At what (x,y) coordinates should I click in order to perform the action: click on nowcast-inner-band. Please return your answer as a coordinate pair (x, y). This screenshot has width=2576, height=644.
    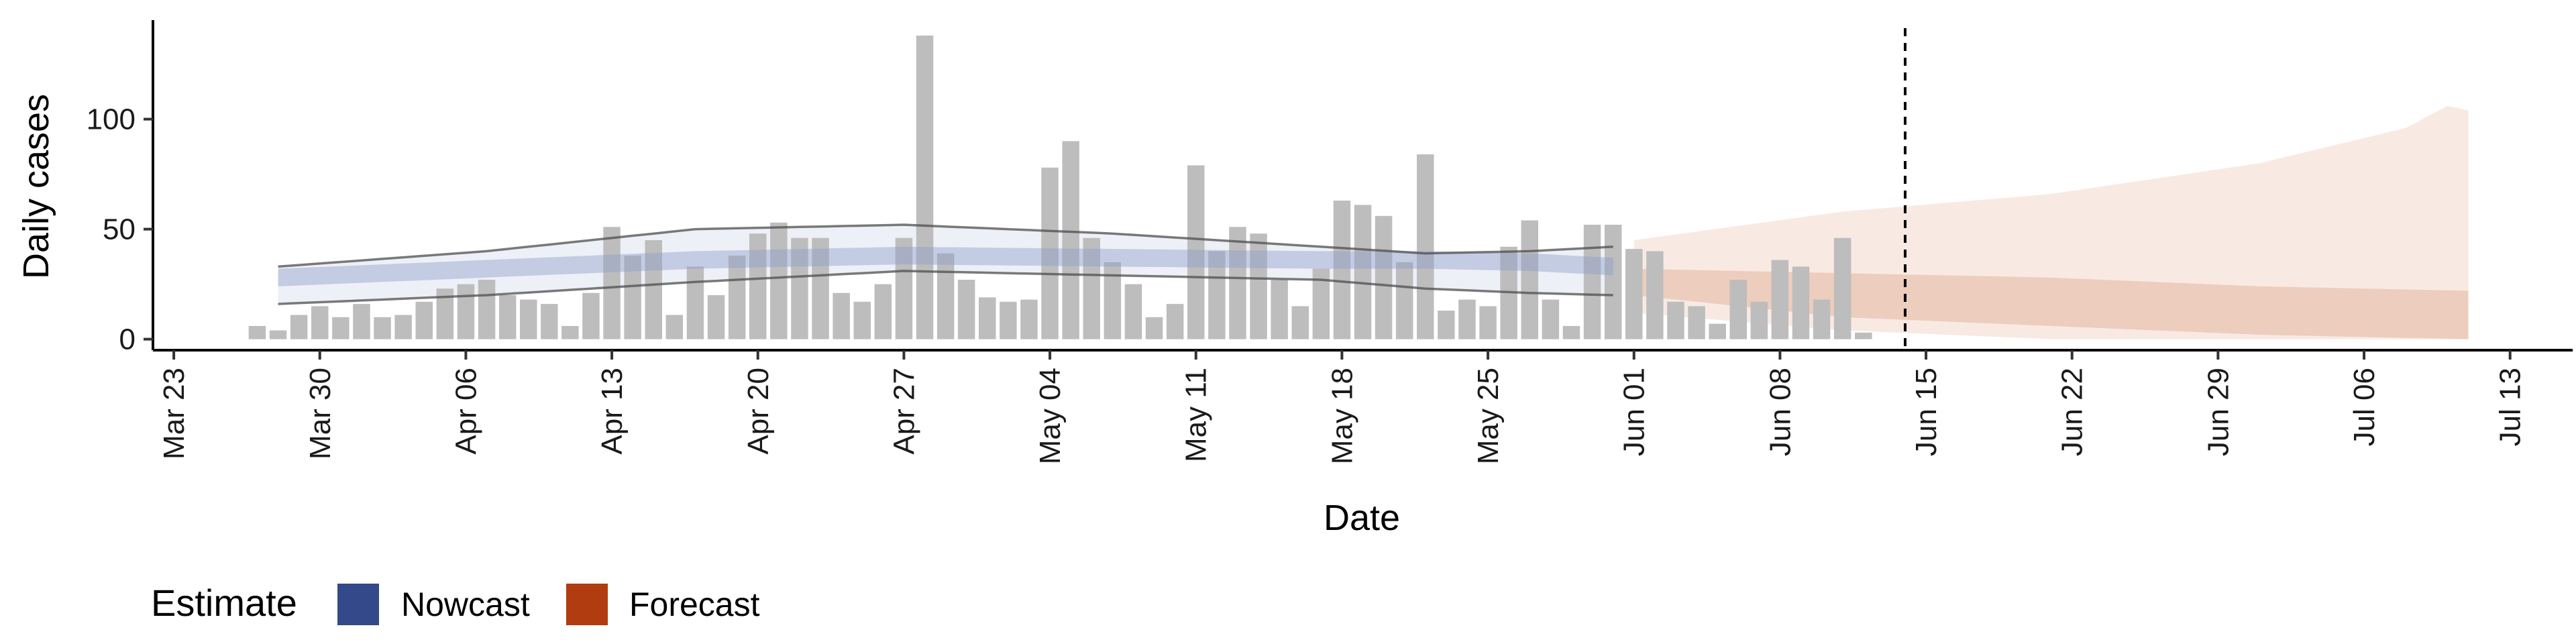
    Looking at the image, I should click on (945, 266).